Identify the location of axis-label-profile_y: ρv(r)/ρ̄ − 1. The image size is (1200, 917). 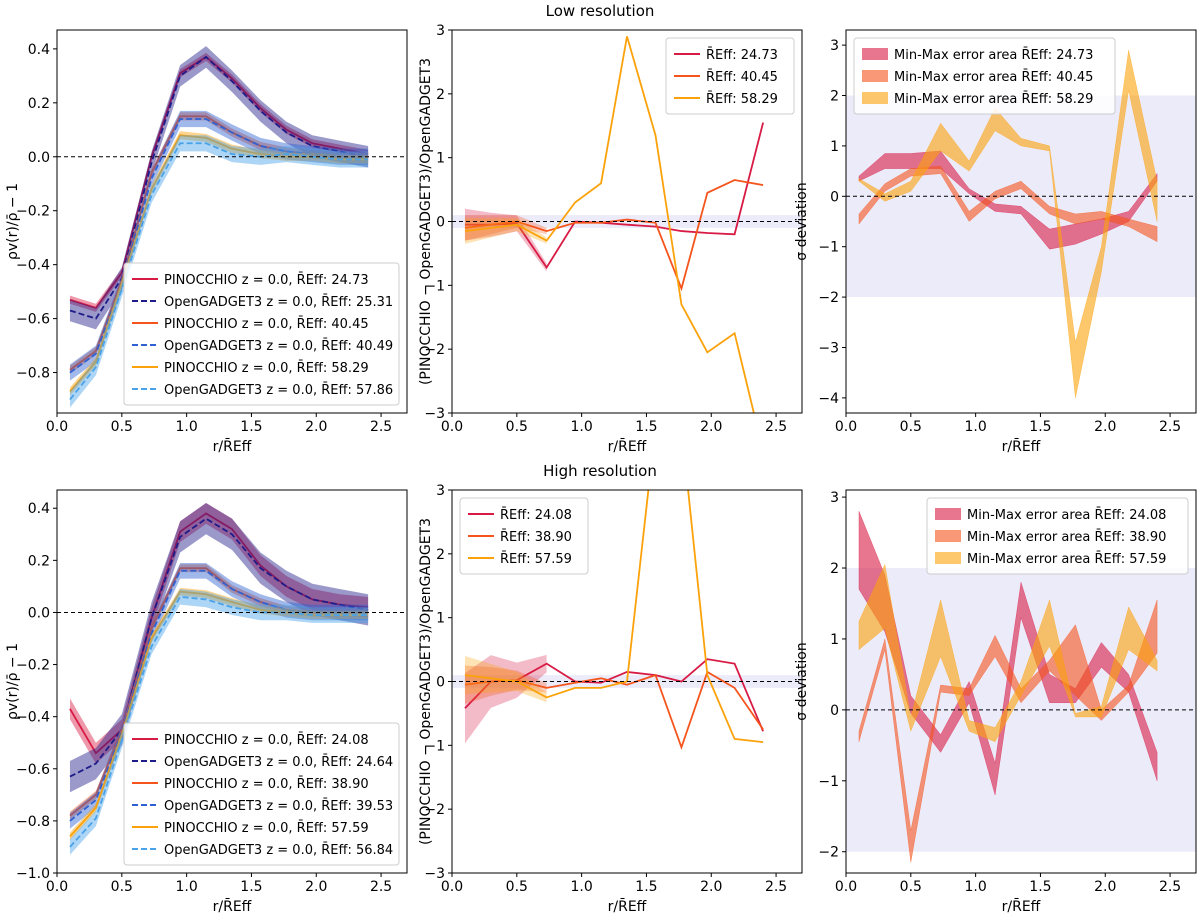
(13, 681).